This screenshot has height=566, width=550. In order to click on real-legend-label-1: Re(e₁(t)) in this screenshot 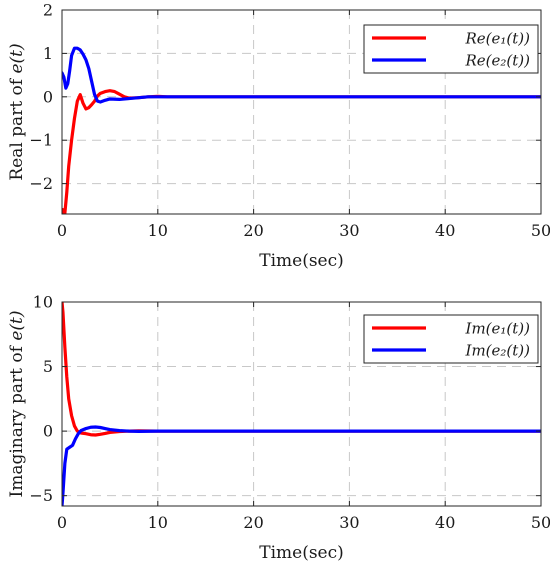, I will do `click(498, 39)`.